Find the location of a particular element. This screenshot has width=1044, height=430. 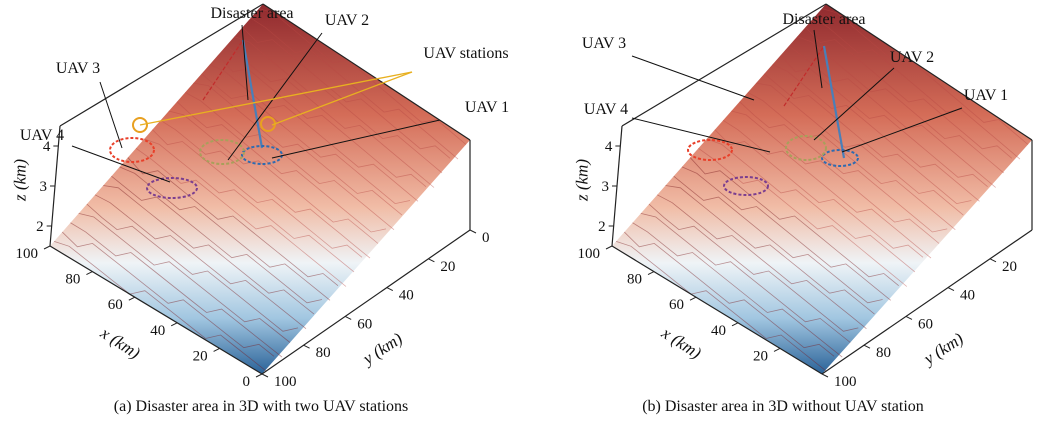

annotation-label: UAV 3 is located at coordinates (604, 43).